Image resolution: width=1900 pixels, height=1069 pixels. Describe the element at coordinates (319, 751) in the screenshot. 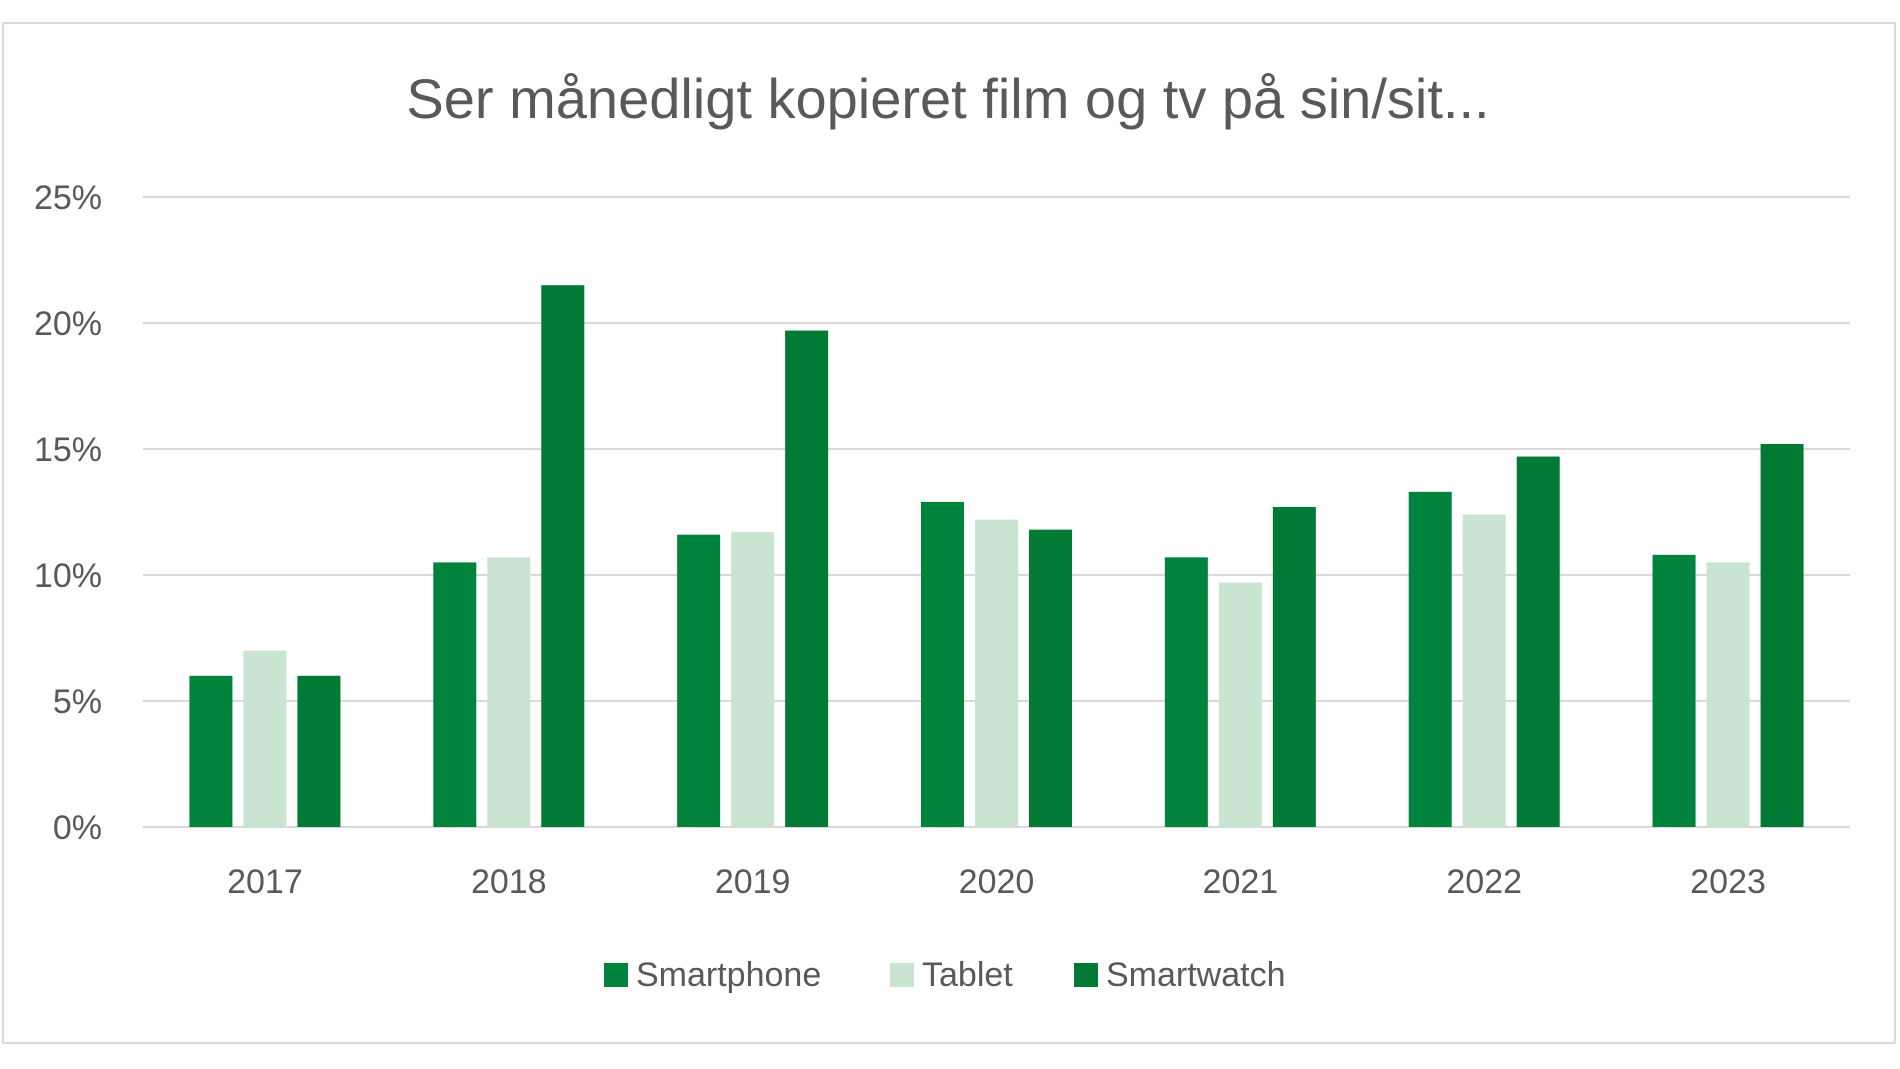

I see `bar-smartwatch-2017` at that location.